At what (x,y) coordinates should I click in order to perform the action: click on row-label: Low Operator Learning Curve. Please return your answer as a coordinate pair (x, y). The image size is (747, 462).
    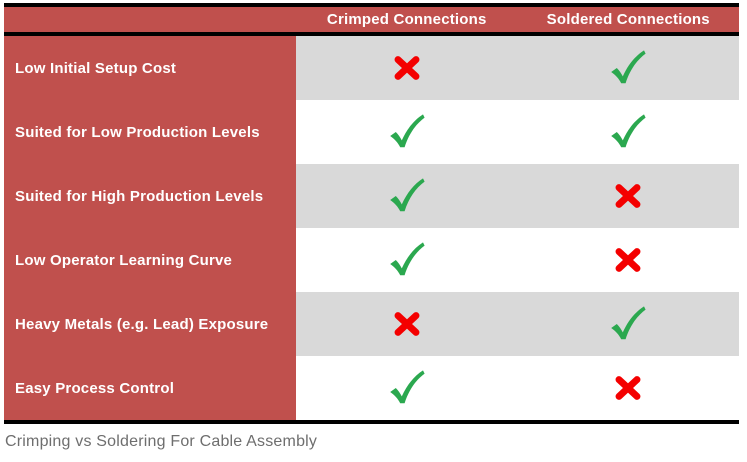
    Looking at the image, I should click on (150, 260).